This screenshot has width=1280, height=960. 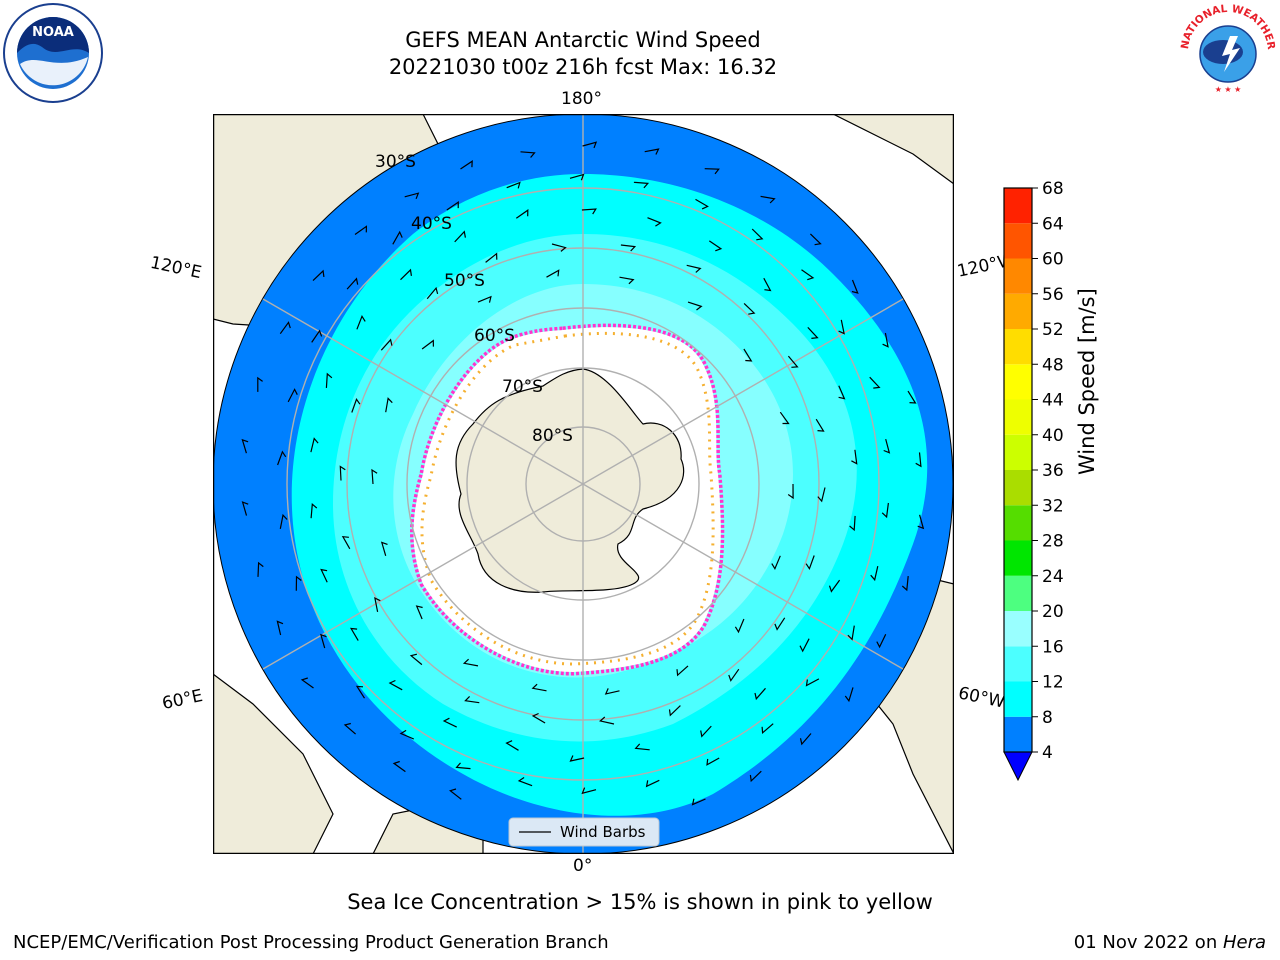 I want to click on colorbar-tick-label: 52, so click(x=1053, y=330).